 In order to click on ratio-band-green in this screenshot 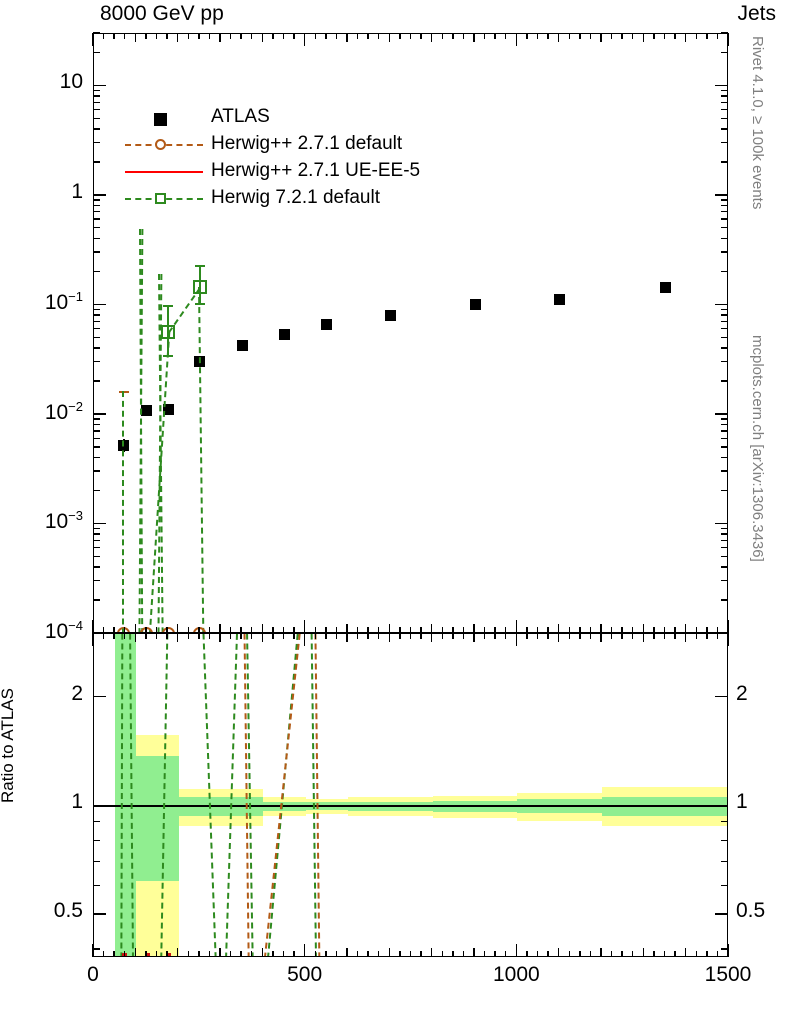, I will do `click(157, 818)`.